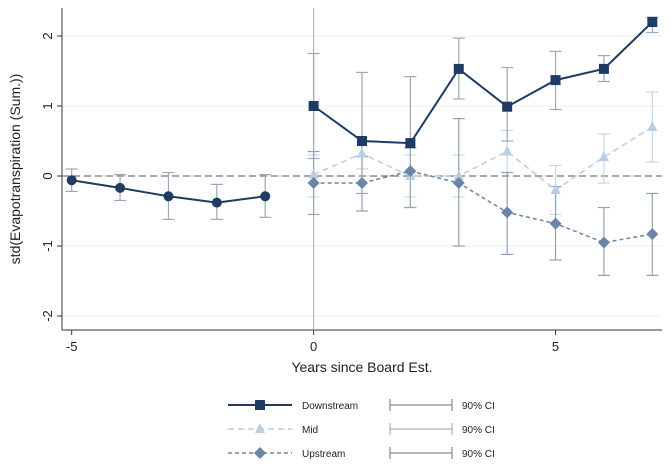 Image resolution: width=672 pixels, height=467 pixels. Describe the element at coordinates (323, 454) in the screenshot. I see `legend-label: Upstream` at that location.